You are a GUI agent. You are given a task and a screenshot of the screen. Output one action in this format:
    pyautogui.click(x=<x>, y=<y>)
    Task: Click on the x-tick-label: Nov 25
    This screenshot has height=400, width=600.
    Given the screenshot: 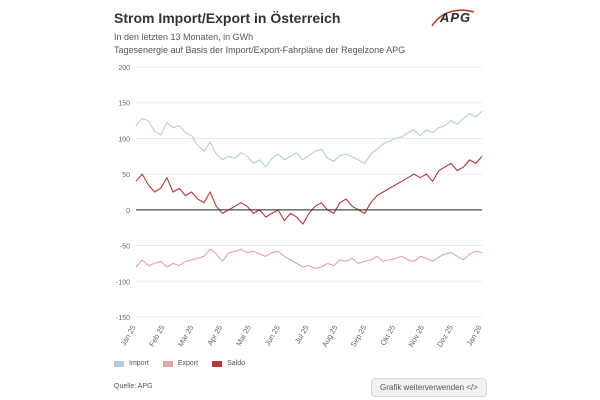 What is the action you would take?
    pyautogui.click(x=416, y=336)
    